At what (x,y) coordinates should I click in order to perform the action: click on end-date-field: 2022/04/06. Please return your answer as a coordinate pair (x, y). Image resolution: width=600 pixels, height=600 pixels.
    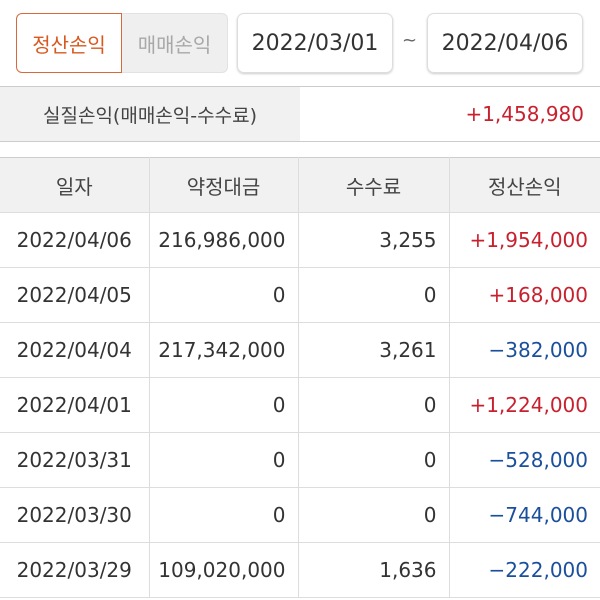
    Looking at the image, I should click on (505, 43).